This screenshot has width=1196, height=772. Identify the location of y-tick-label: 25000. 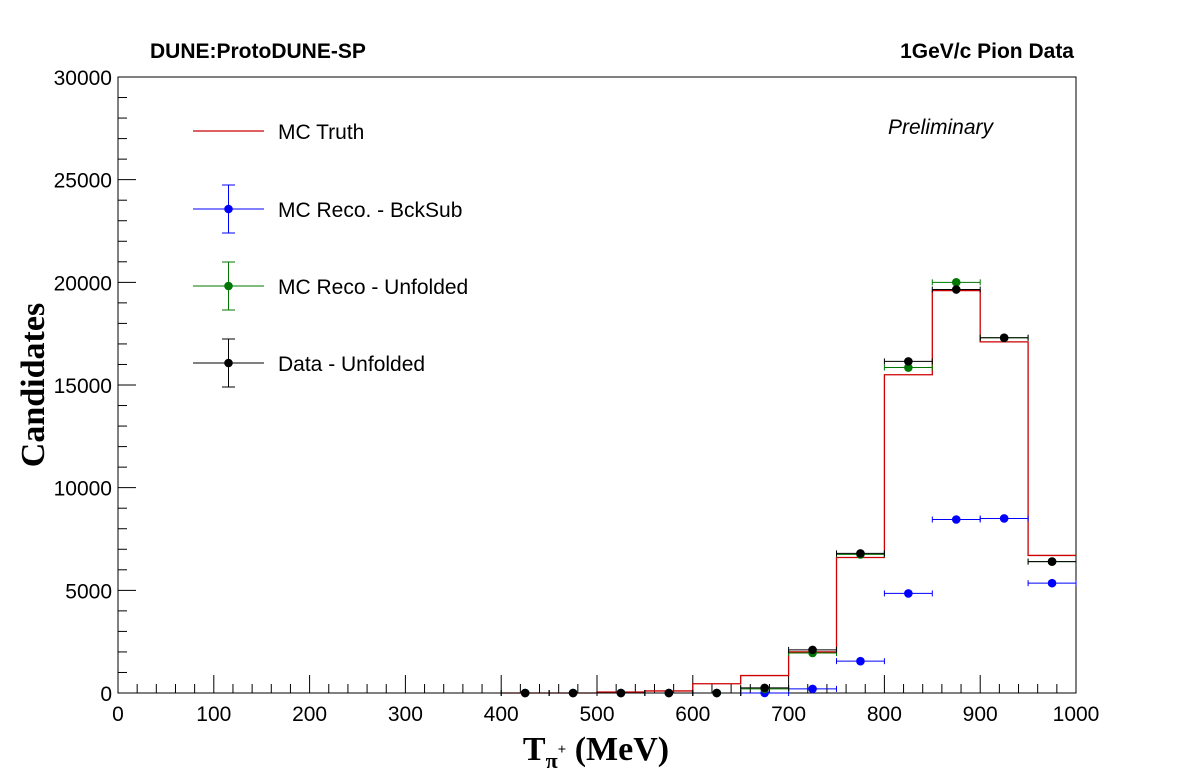
(83, 181).